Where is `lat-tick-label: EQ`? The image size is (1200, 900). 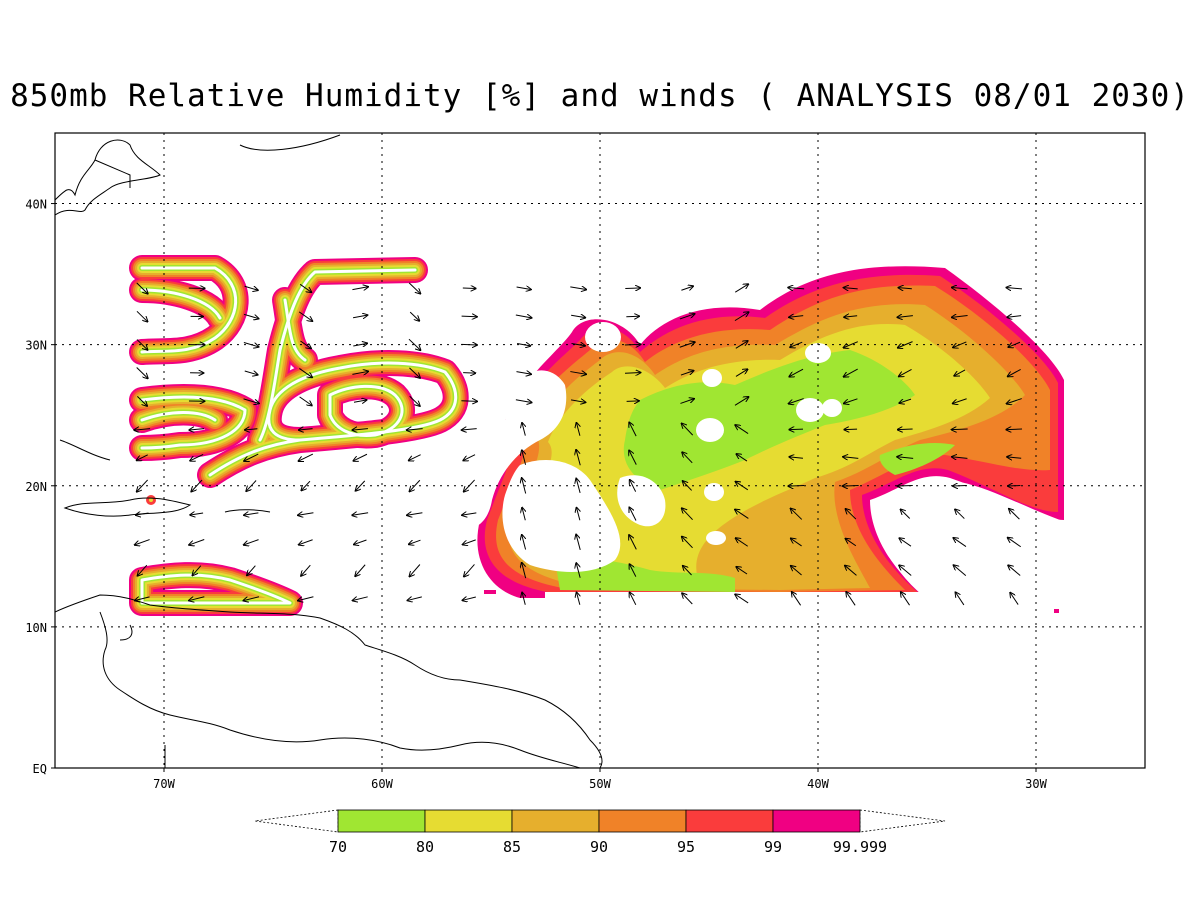
lat-tick-label: EQ is located at coordinates (40, 769).